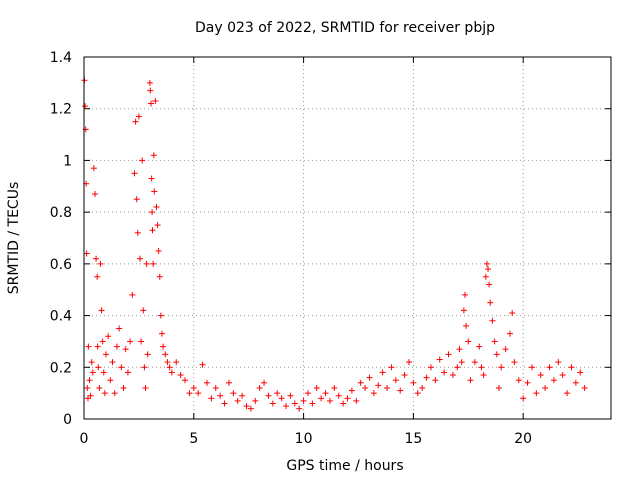 This screenshot has width=640, height=480. I want to click on x-tick-label: 10, so click(304, 439).